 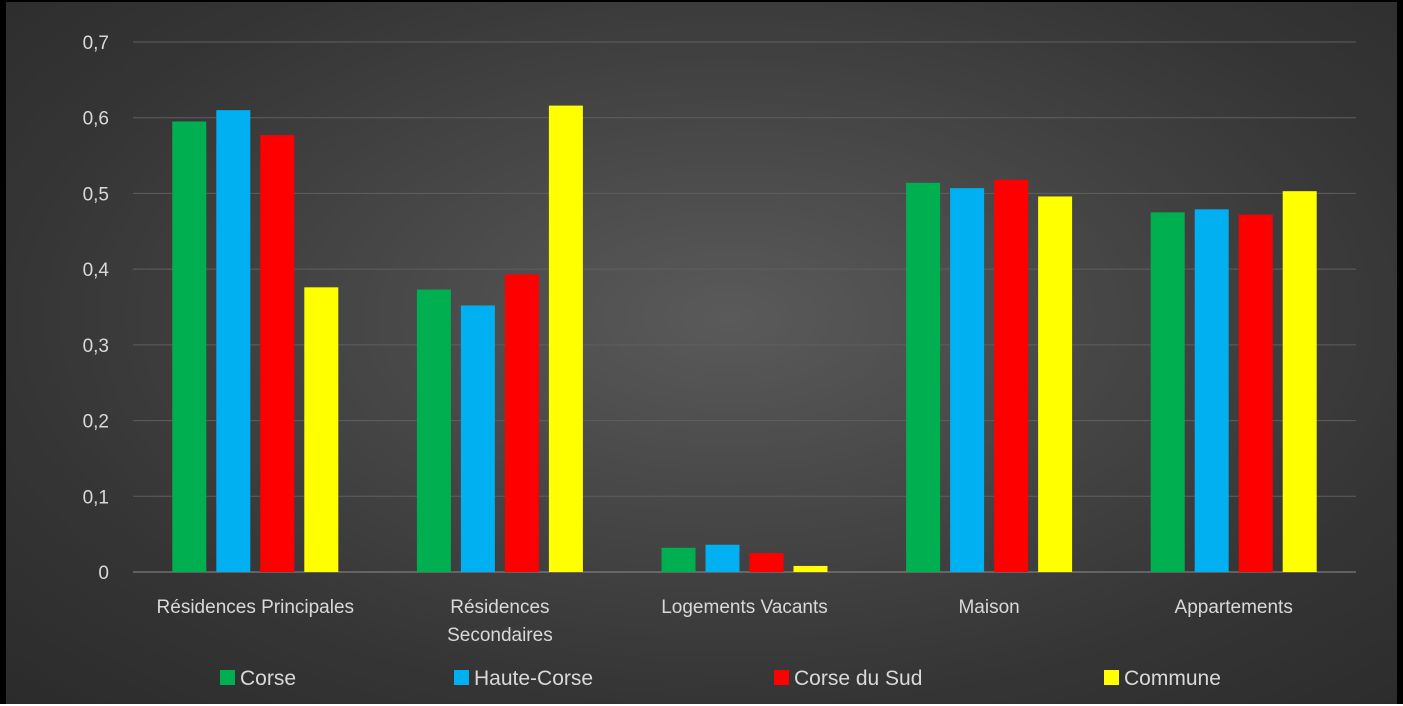 What do you see at coordinates (96, 194) in the screenshot?
I see `y-tick-label: 0,5` at bounding box center [96, 194].